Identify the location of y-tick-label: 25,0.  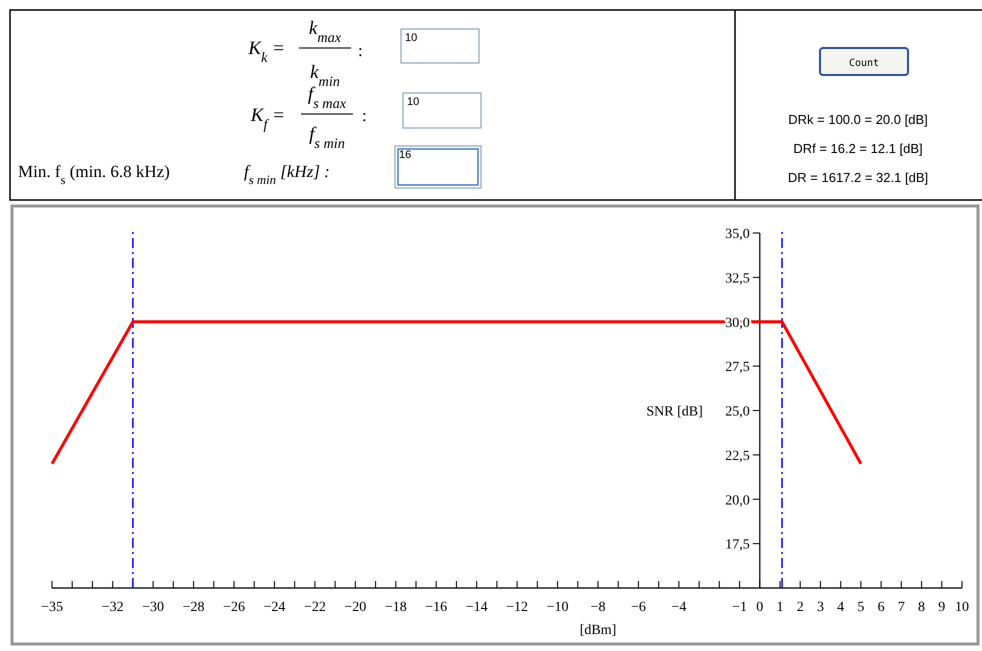
(737, 412).